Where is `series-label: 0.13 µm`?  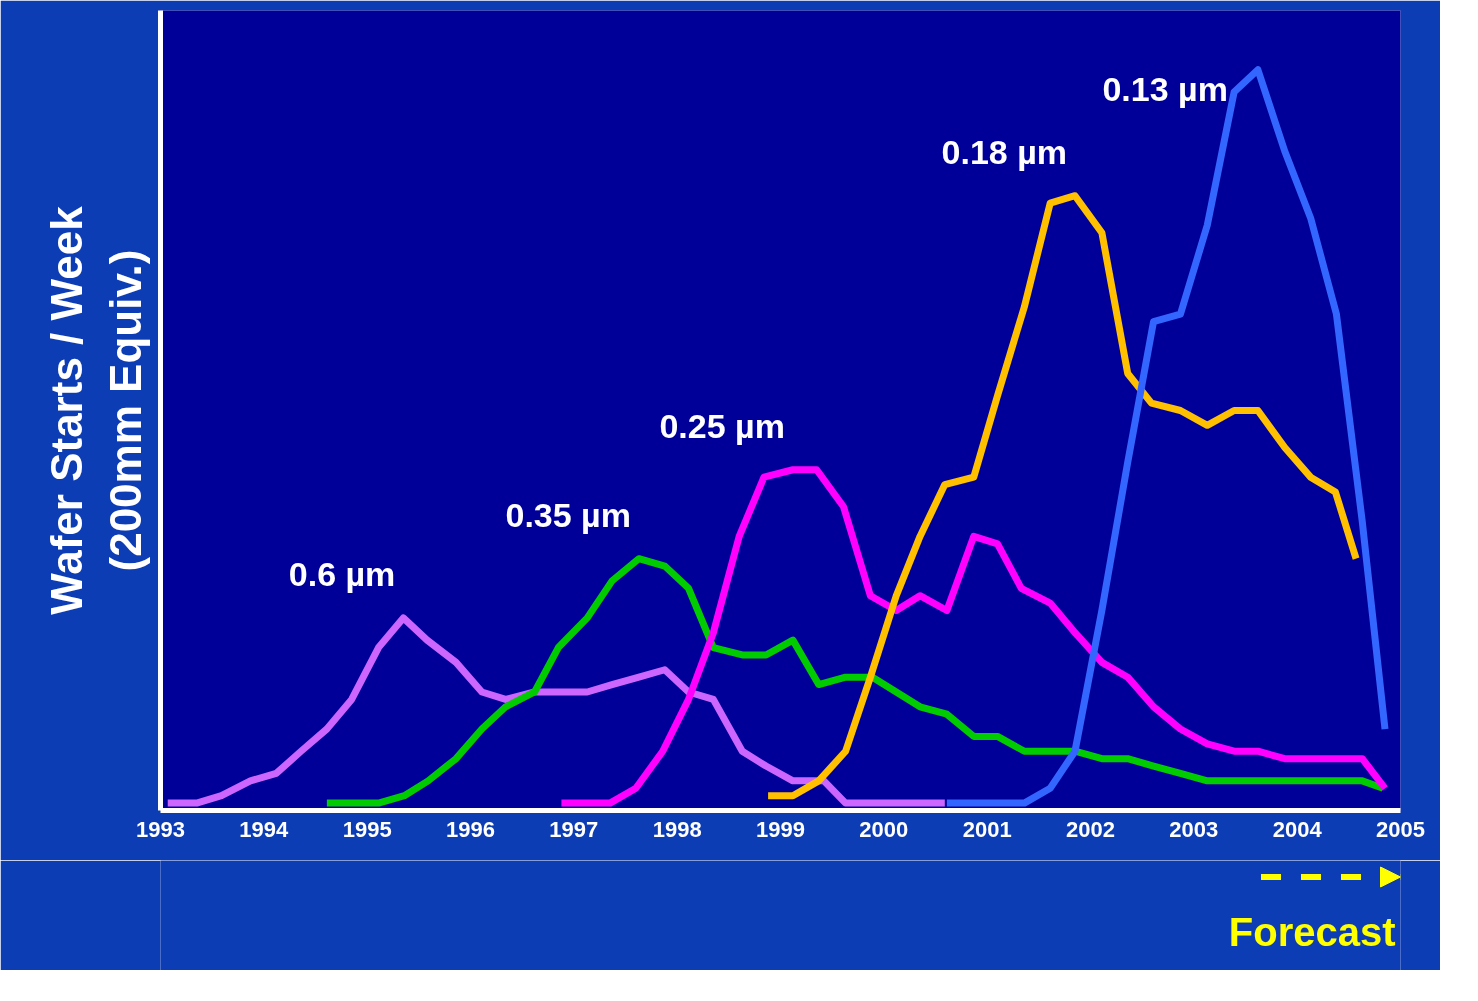 series-label: 0.13 µm is located at coordinates (1165, 88).